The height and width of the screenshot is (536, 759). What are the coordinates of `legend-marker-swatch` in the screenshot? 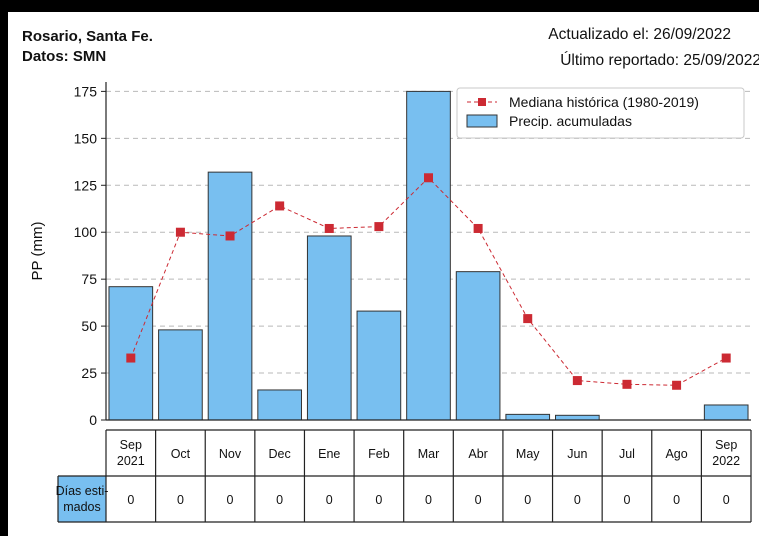 It's located at (482, 102).